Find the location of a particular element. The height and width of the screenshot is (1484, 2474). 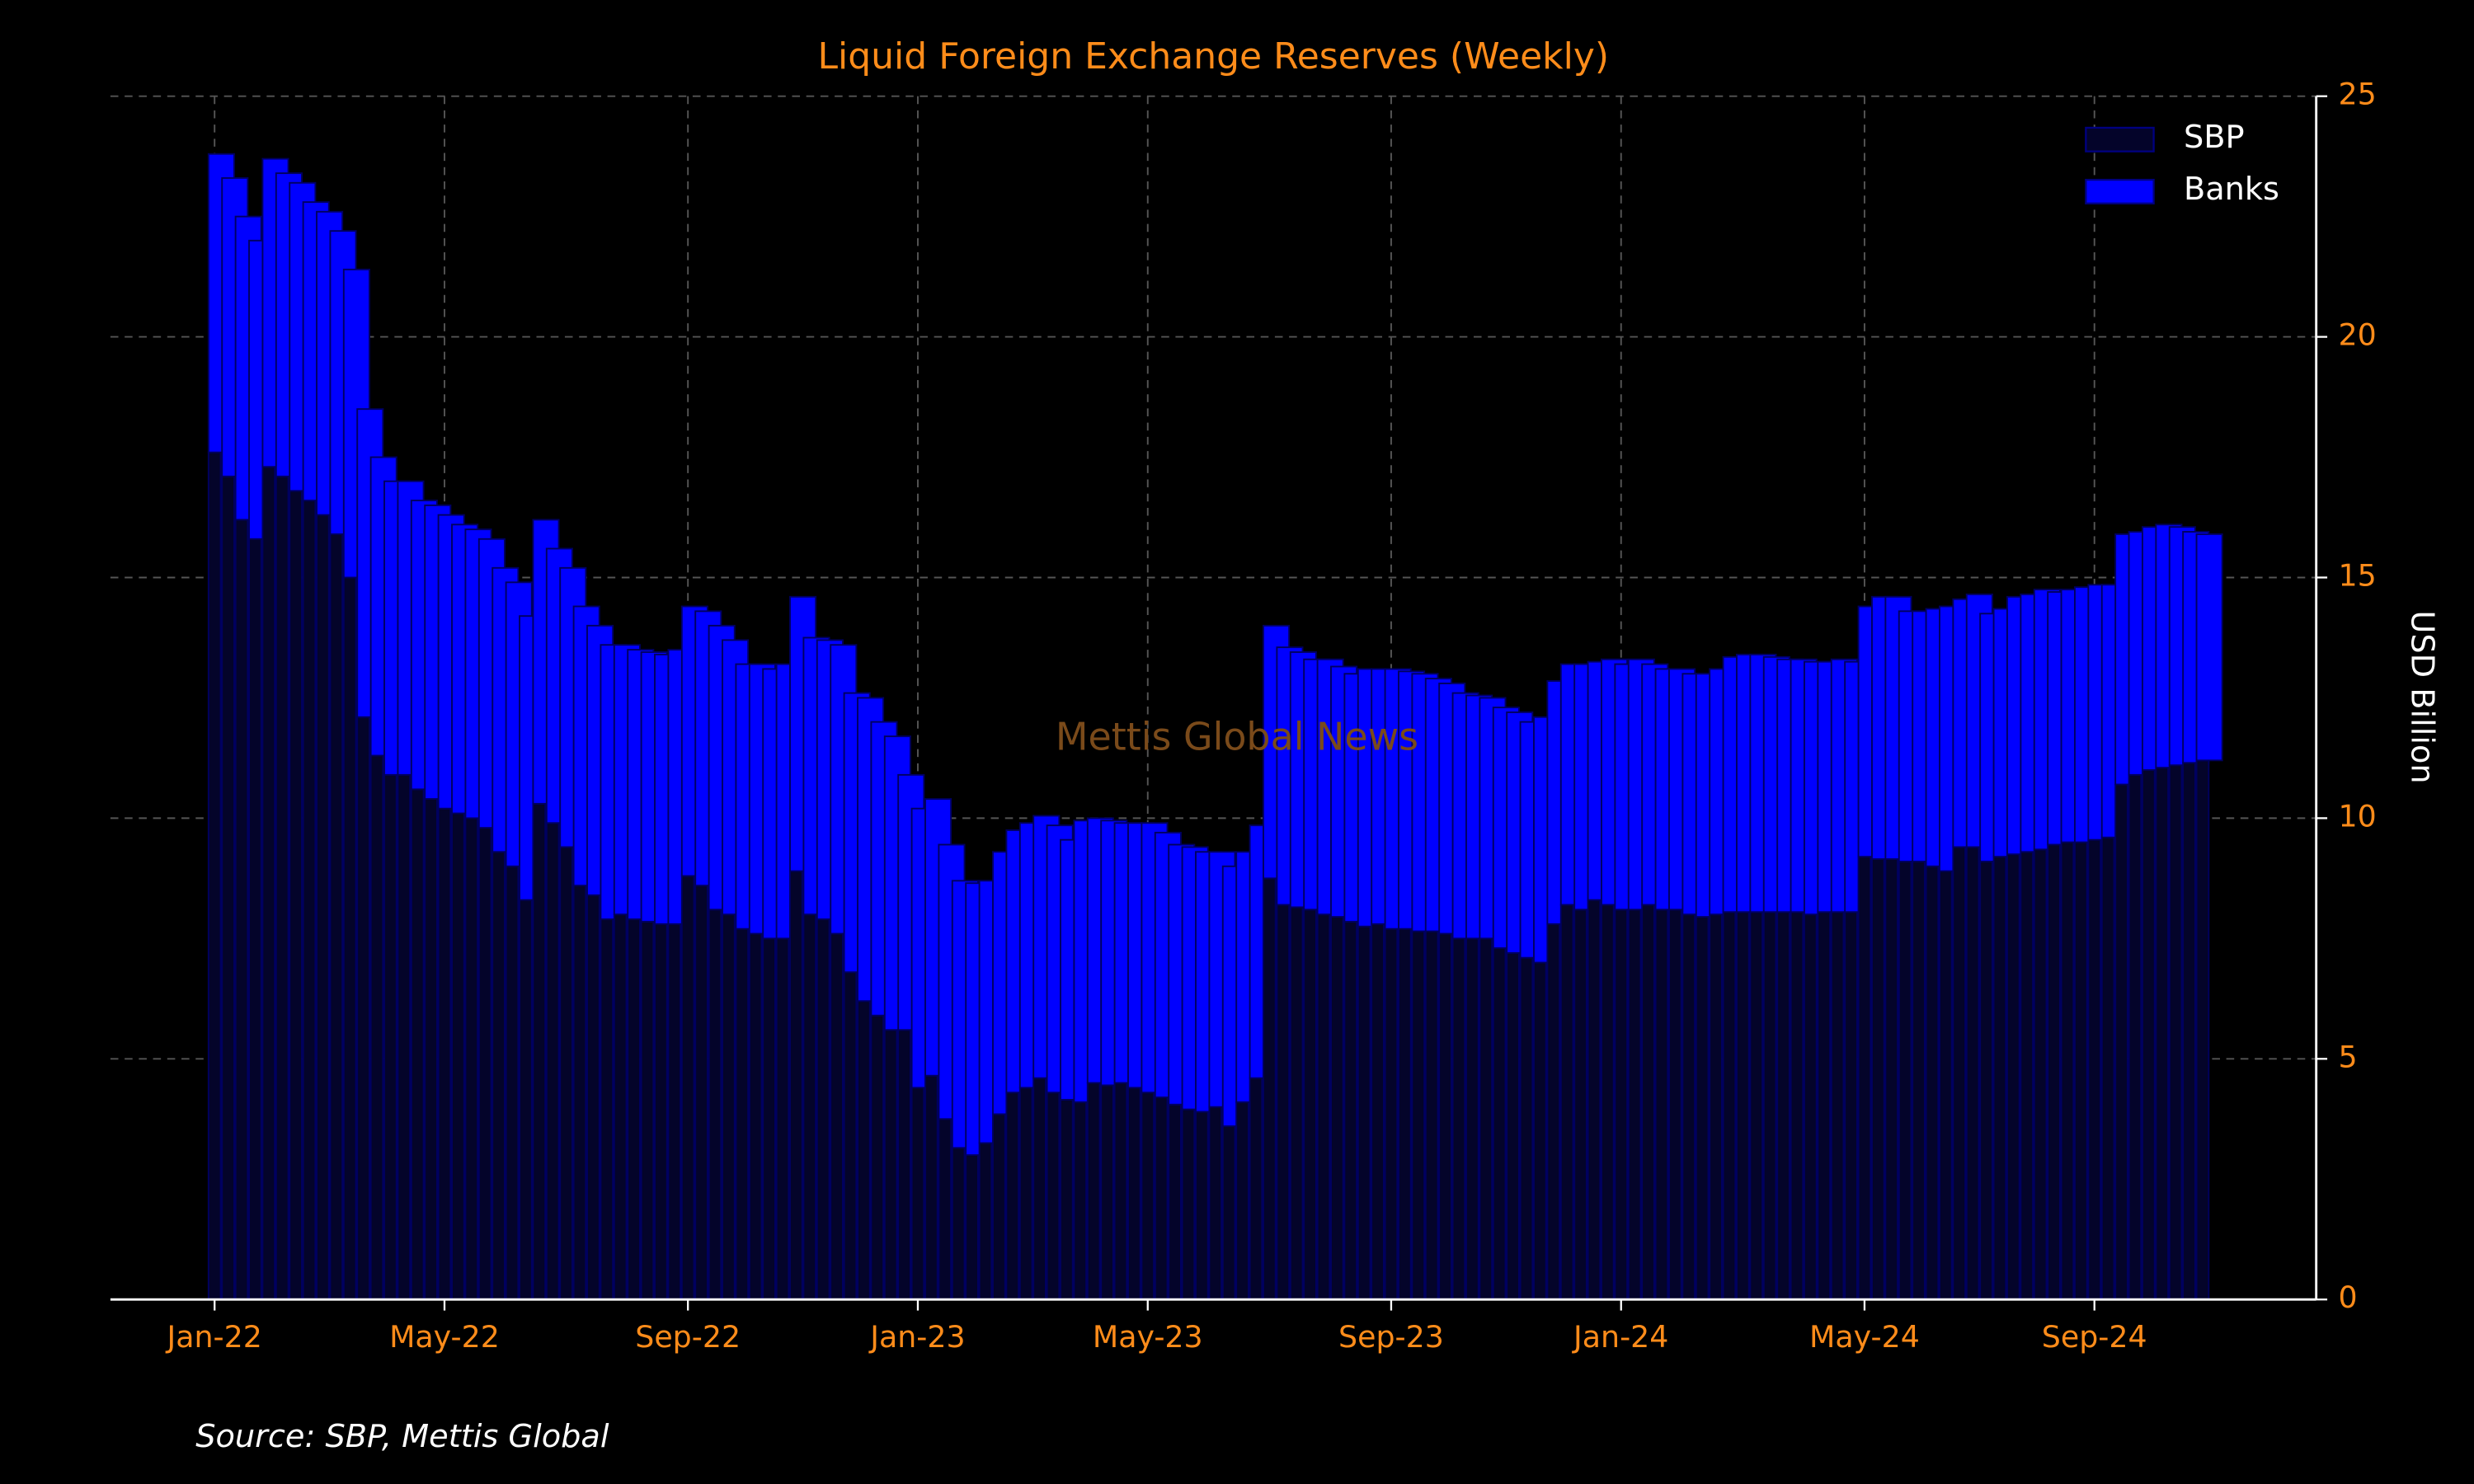

x-tick-label: Jan-24 is located at coordinates (1620, 1337).